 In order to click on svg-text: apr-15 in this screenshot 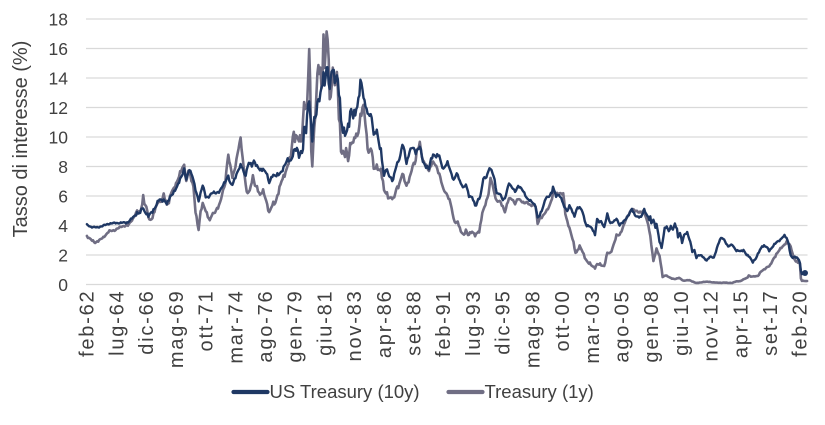, I will do `click(741, 324)`.